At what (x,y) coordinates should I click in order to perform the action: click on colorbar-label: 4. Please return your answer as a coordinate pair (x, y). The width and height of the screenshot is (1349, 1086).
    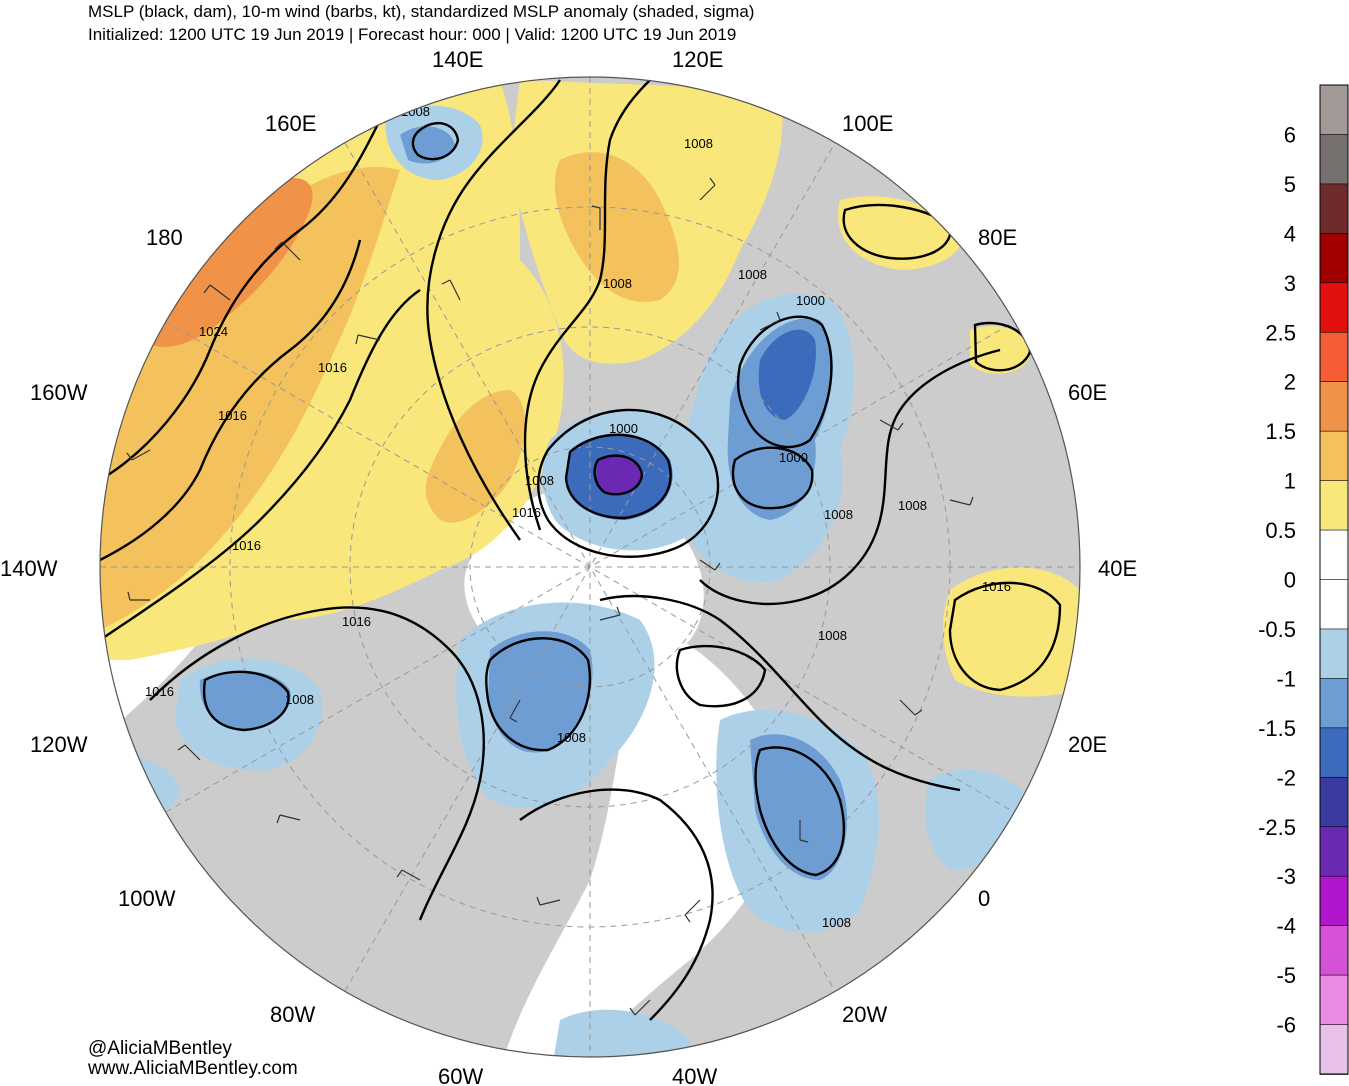
    Looking at the image, I should click on (1290, 233).